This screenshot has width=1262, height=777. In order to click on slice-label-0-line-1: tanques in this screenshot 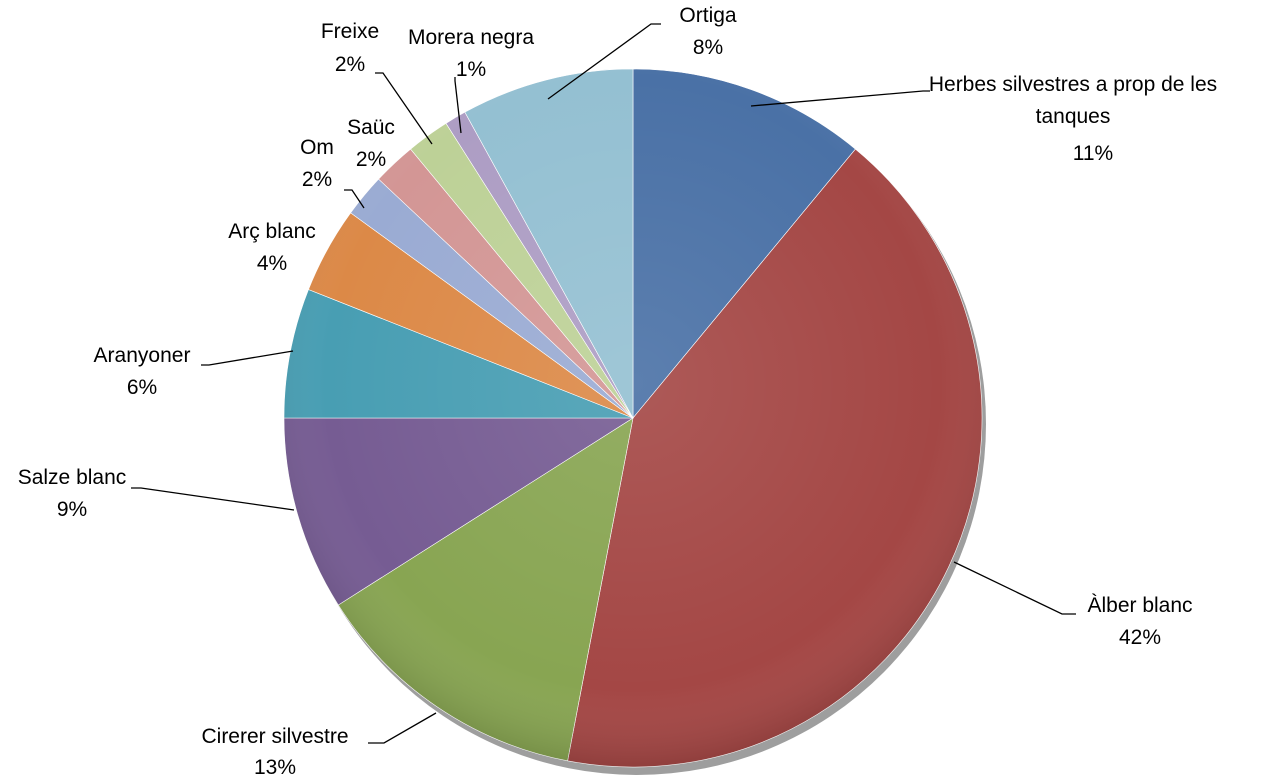, I will do `click(1073, 116)`.